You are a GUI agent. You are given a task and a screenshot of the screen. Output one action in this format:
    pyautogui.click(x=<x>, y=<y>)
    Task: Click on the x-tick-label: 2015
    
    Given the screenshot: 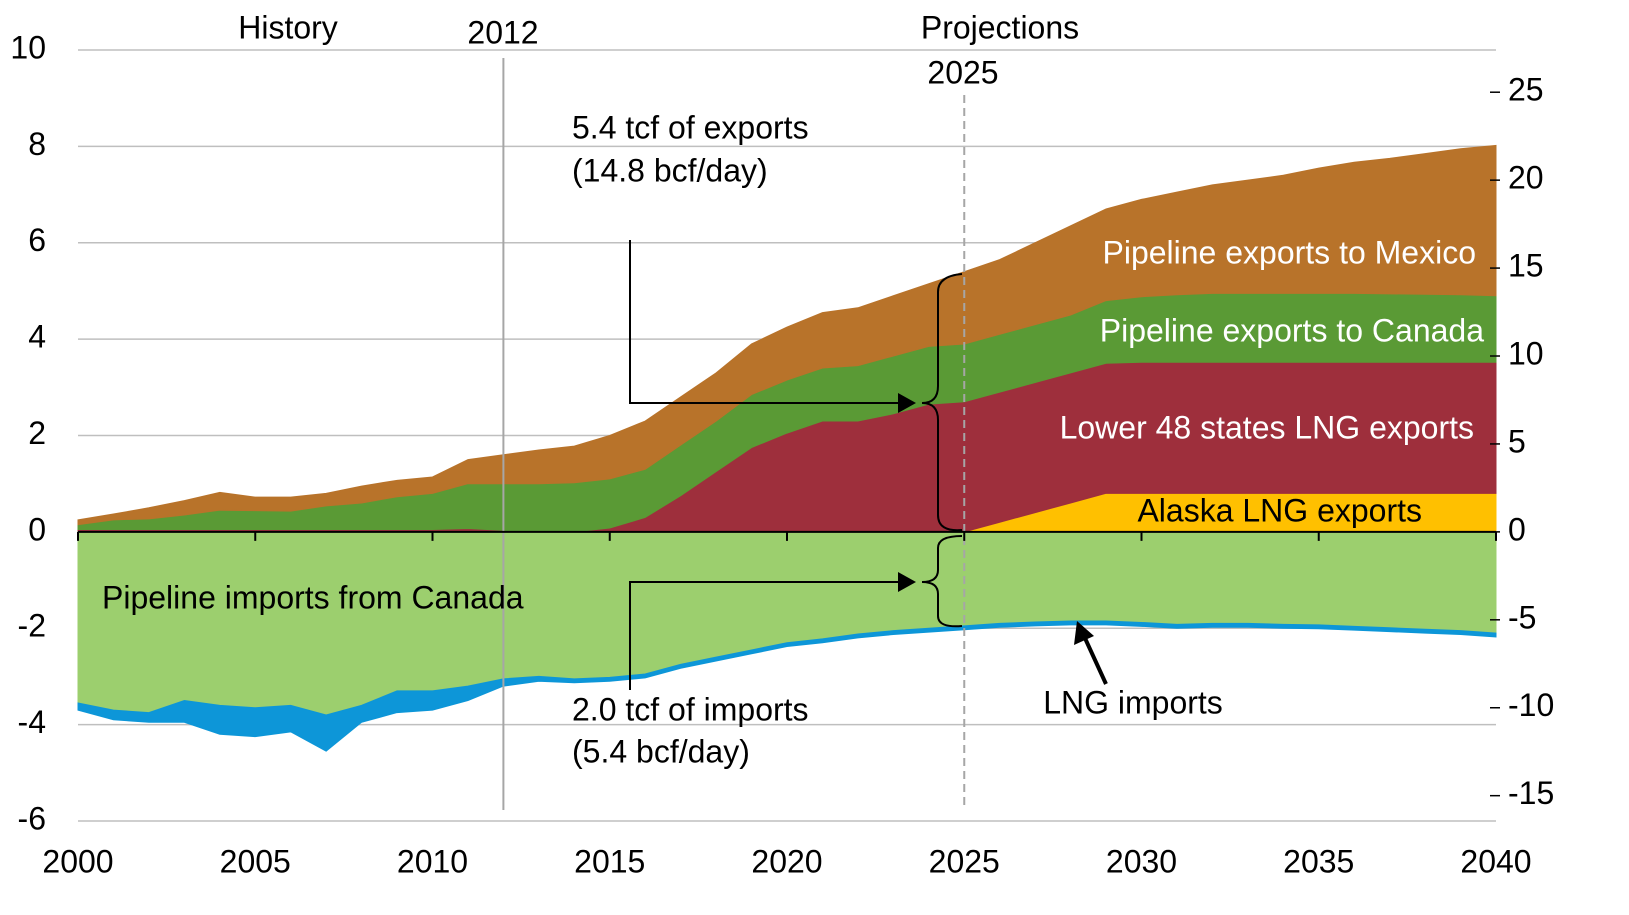 What is the action you would take?
    pyautogui.click(x=609, y=861)
    